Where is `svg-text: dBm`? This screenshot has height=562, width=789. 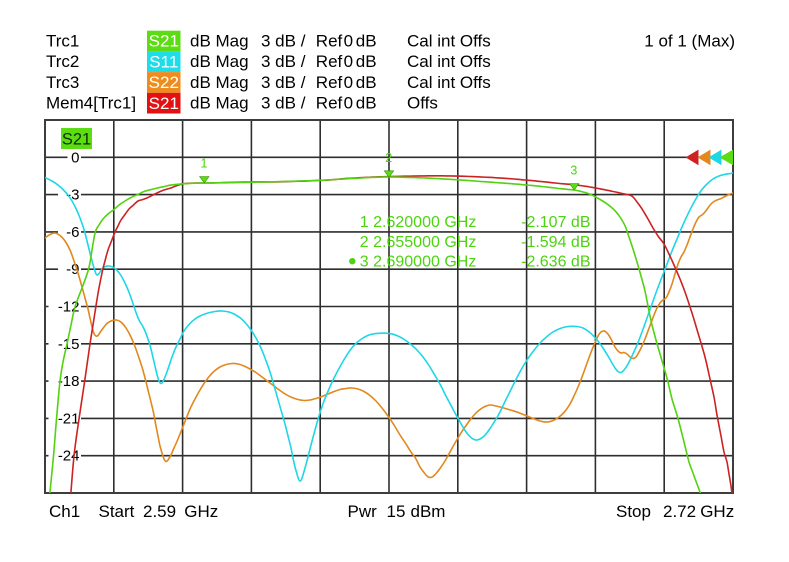 svg-text: dBm is located at coordinates (428, 511).